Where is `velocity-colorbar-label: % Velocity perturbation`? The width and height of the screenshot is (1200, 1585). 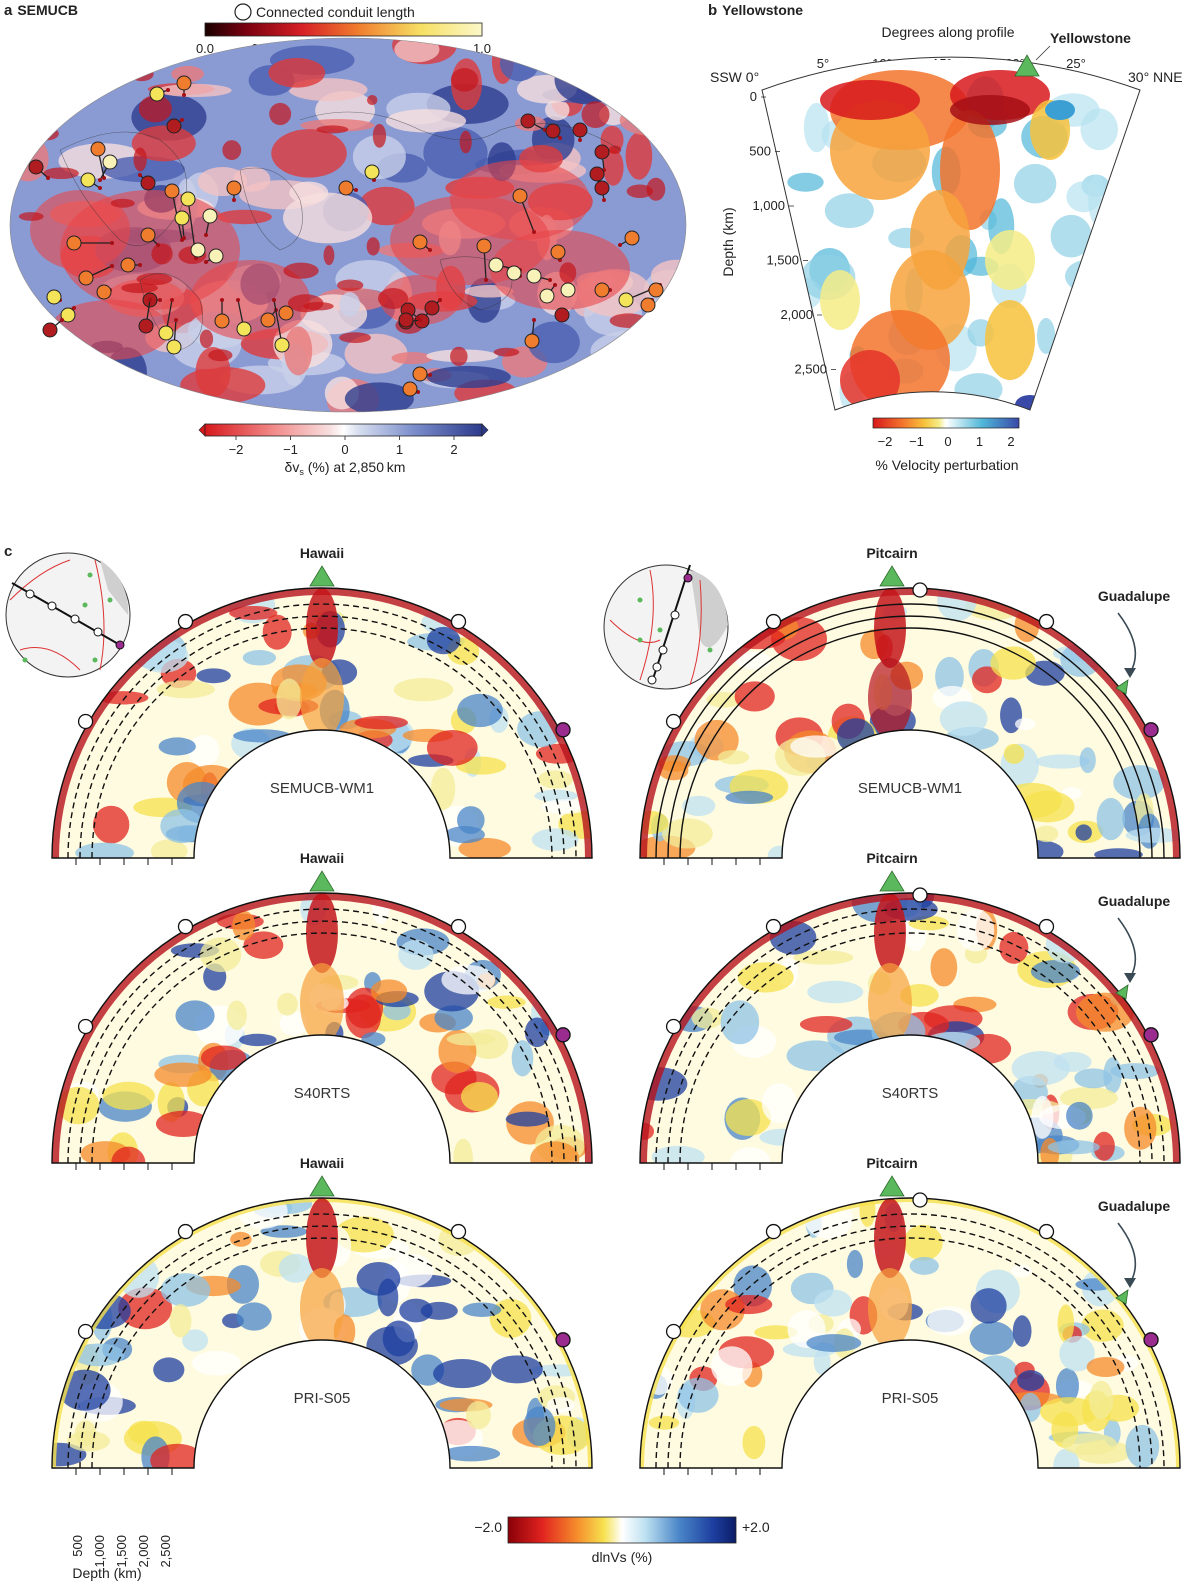
velocity-colorbar-label: % Velocity perturbation is located at coordinates (946, 465).